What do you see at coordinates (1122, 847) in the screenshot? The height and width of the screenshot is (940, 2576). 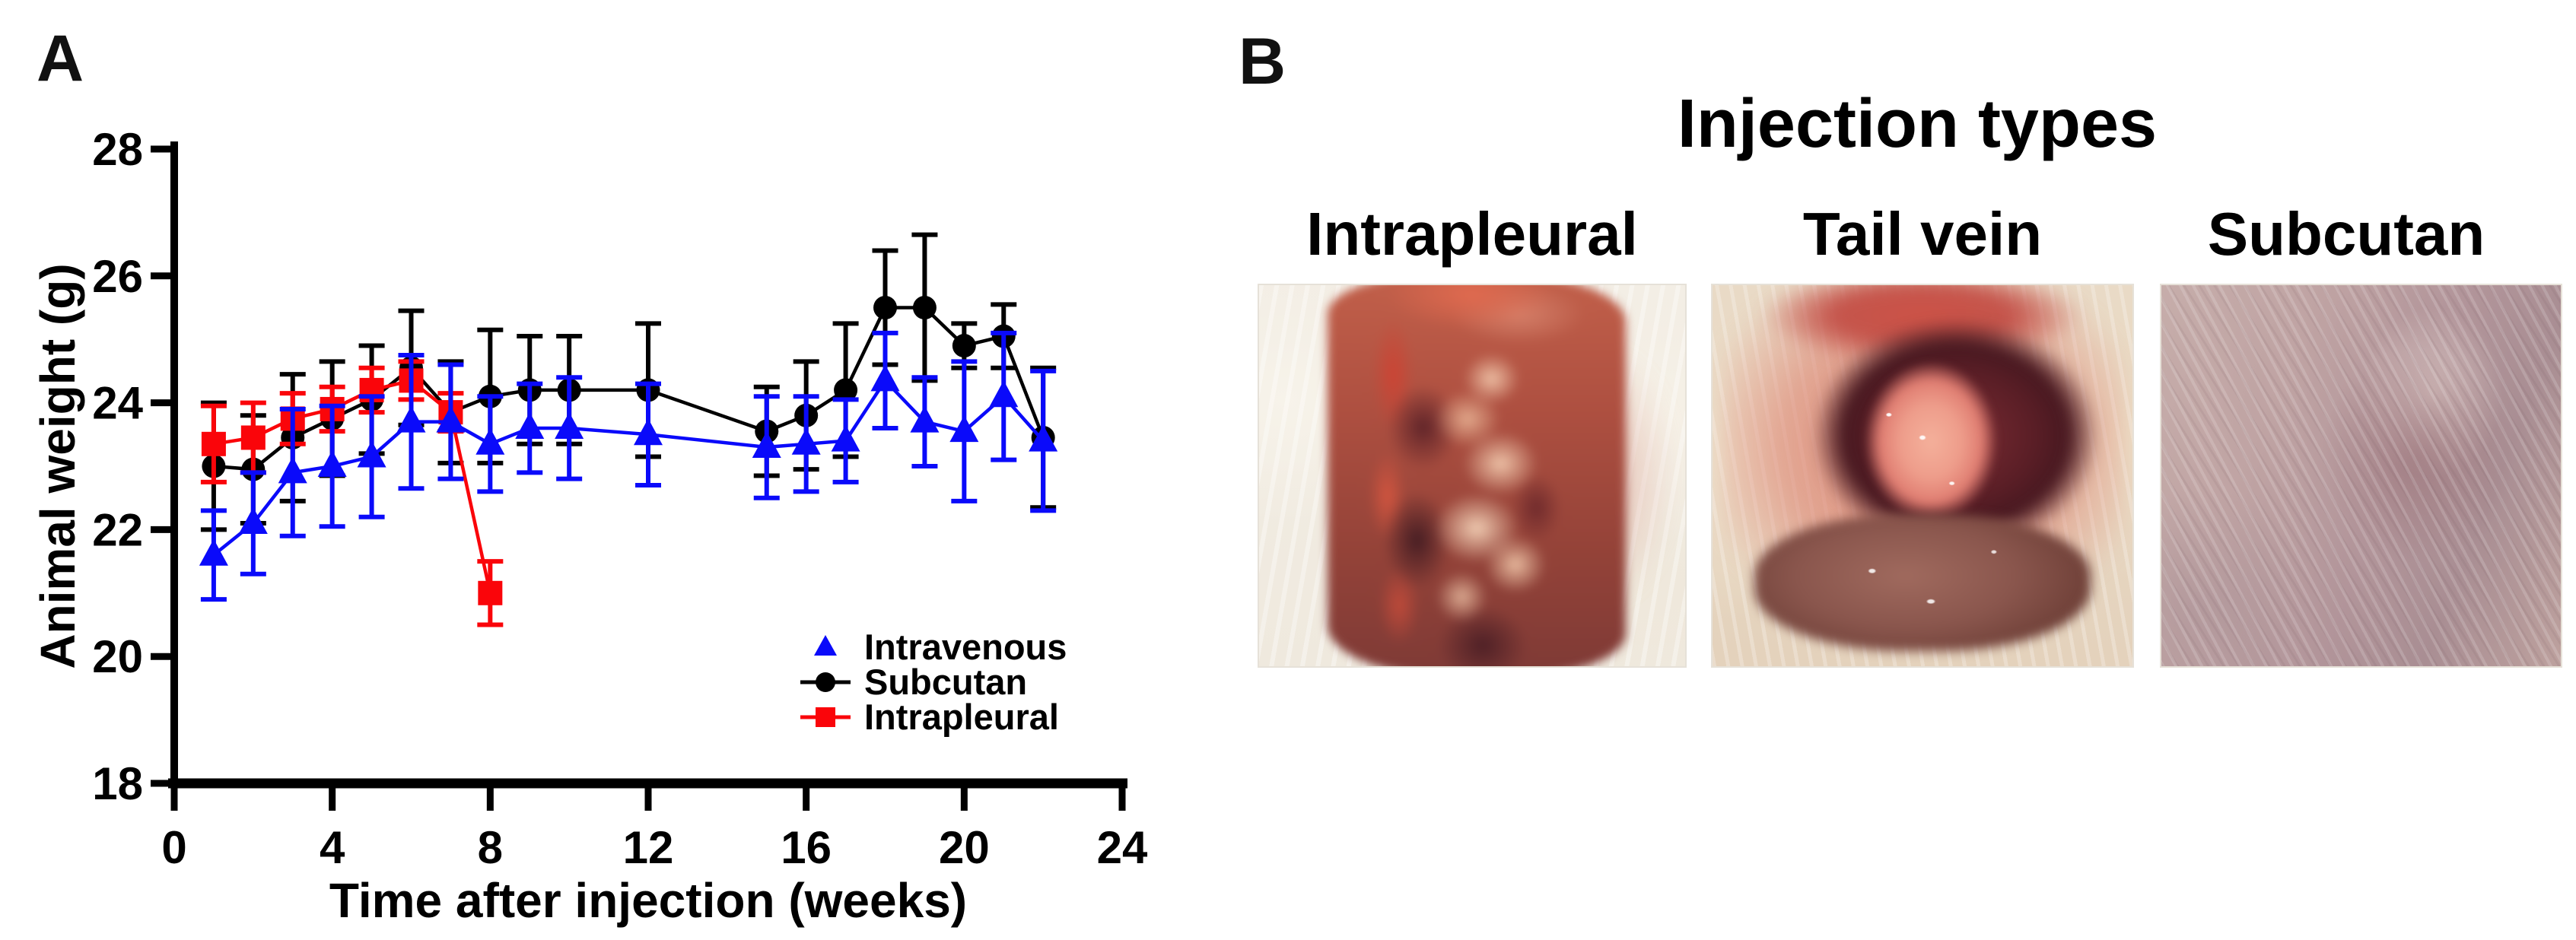 I see `x-tick-label: 24` at bounding box center [1122, 847].